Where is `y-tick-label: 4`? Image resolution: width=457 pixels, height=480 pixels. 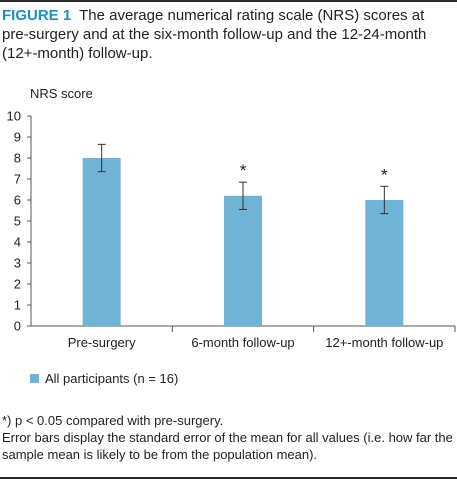
y-tick-label: 4 is located at coordinates (17, 242).